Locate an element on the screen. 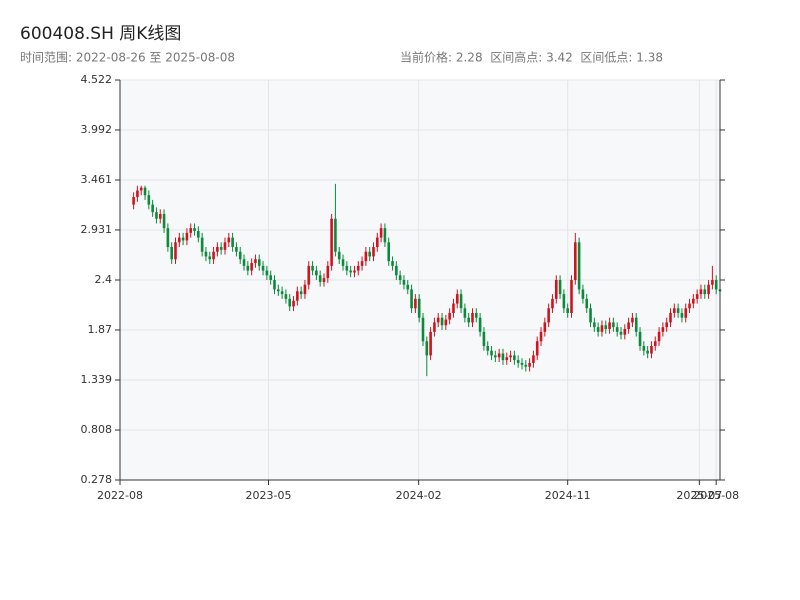  y-tick-label: 3.992 is located at coordinates (97, 129).